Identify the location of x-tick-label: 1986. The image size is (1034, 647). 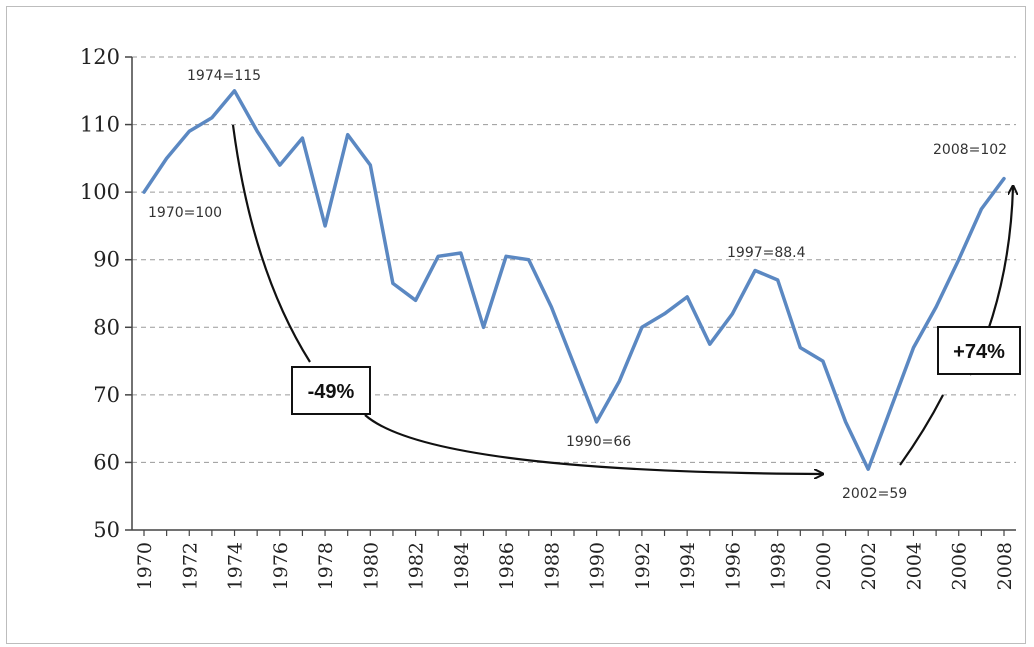
(507, 566).